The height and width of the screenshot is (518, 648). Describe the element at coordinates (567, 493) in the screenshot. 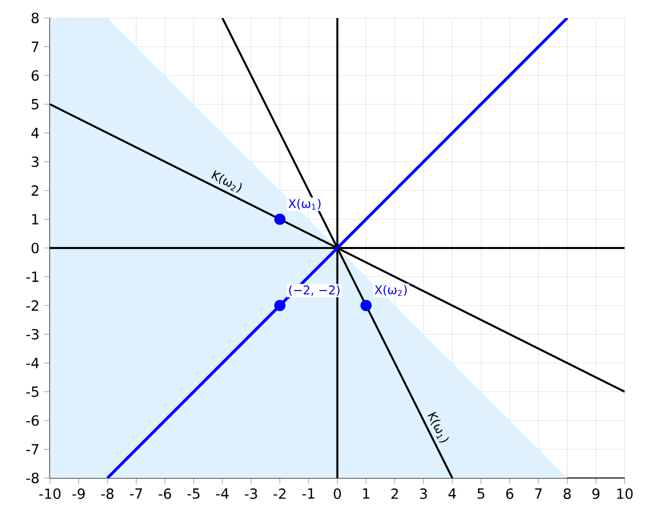

I see `x-tick-label: 8` at that location.